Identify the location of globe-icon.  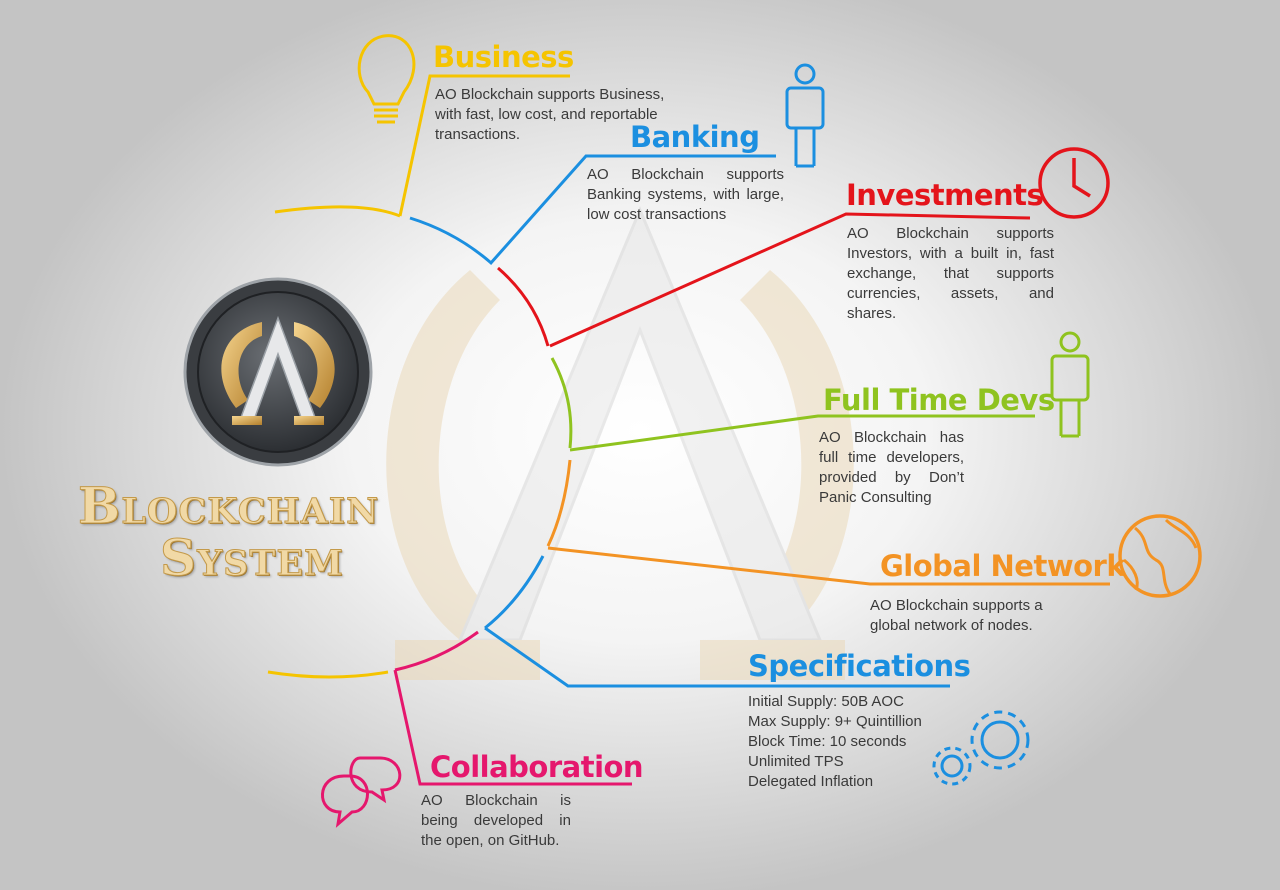
(1160, 556).